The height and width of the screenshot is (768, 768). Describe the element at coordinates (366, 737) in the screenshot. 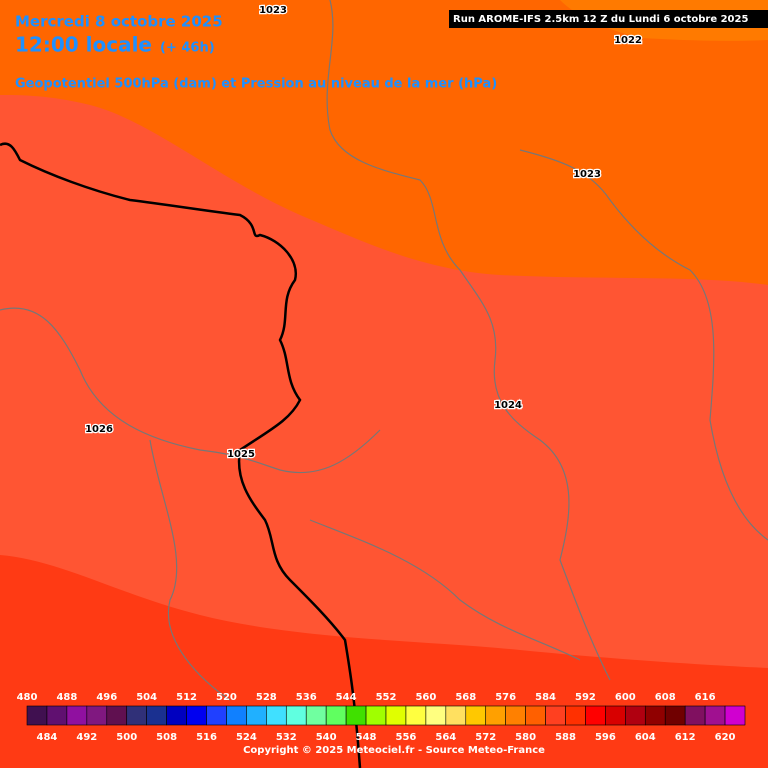

I see `colorbar-label: 548` at that location.